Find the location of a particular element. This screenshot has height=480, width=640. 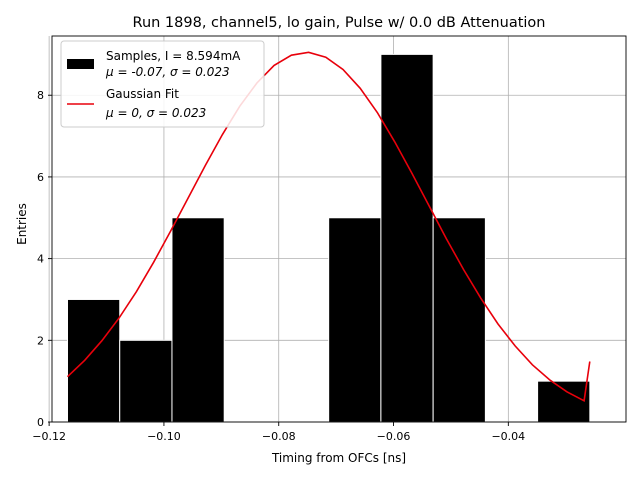

legend-swatch-samples is located at coordinates (80, 64).